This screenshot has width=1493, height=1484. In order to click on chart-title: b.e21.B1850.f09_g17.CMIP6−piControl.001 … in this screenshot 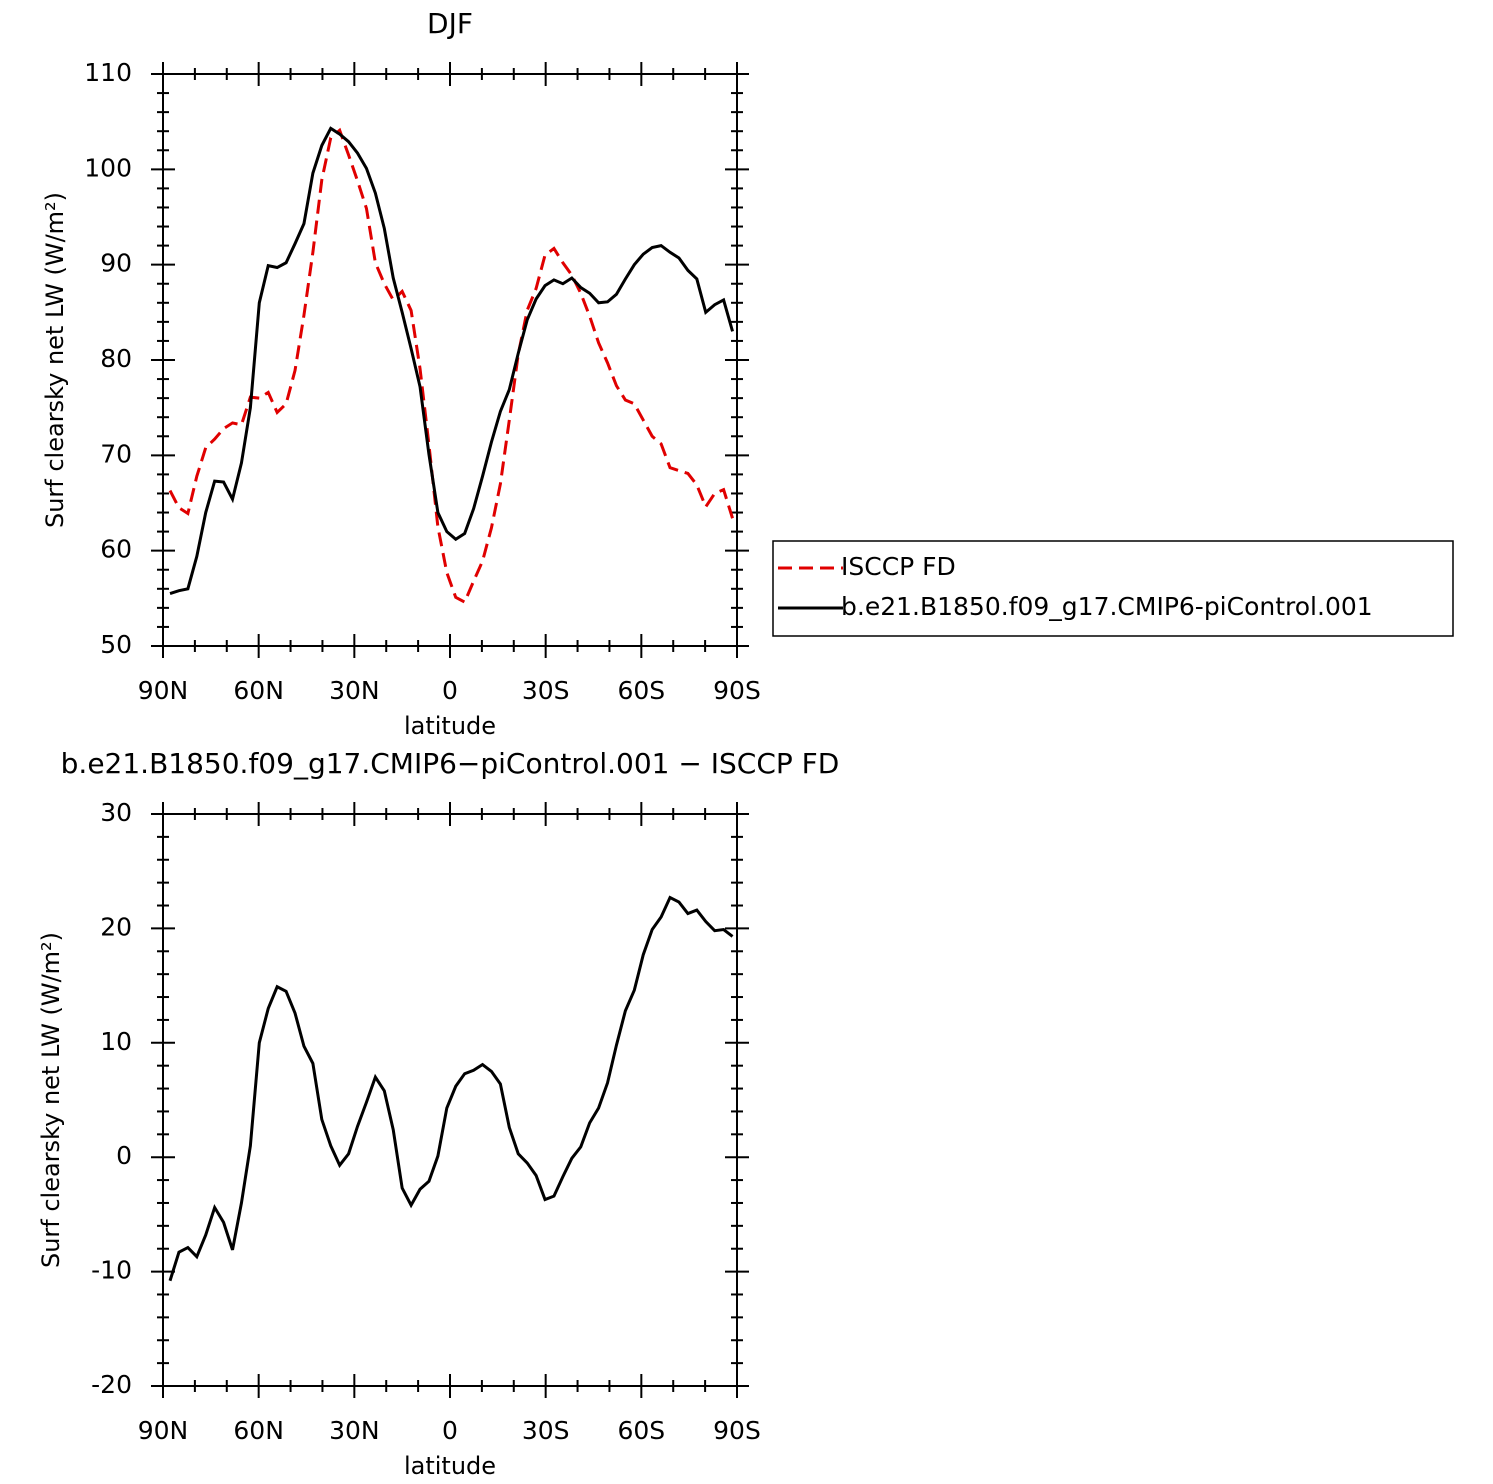, I will do `click(450, 763)`.